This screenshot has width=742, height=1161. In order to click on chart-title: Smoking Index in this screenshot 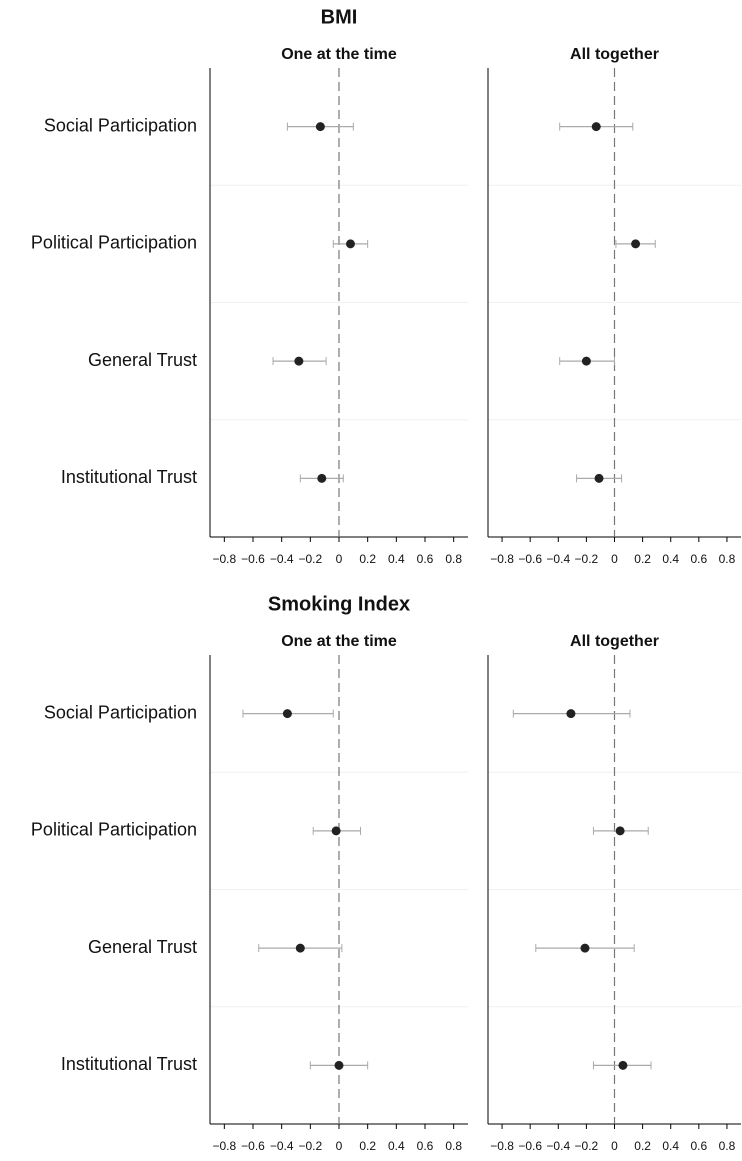, I will do `click(339, 604)`.